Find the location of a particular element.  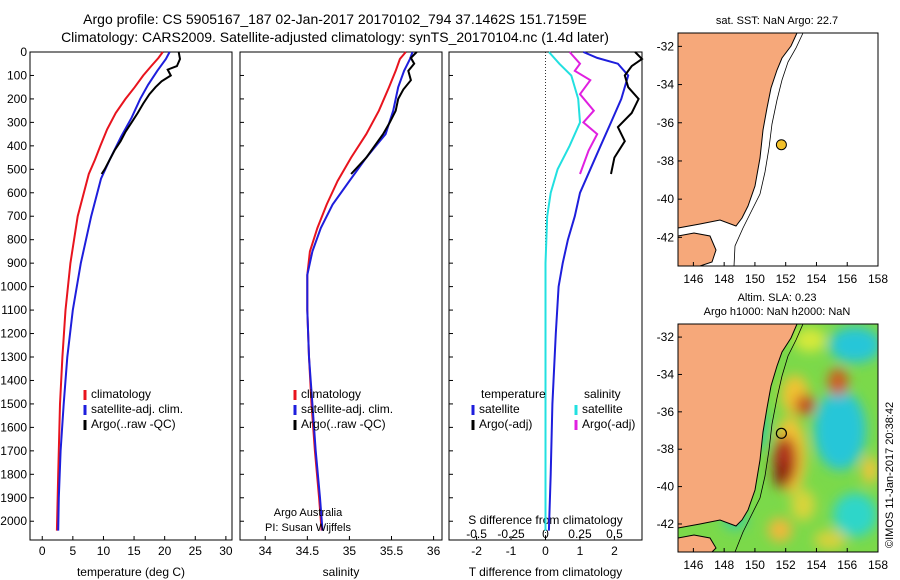

y-tick-label: 1100 is located at coordinates (14, 310).